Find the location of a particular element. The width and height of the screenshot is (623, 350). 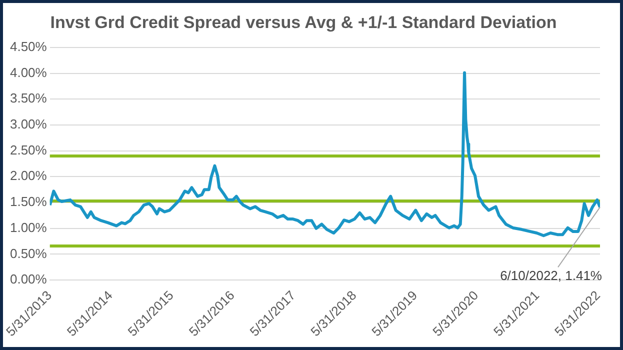

y-tick-label: 1.00% is located at coordinates (29, 227).